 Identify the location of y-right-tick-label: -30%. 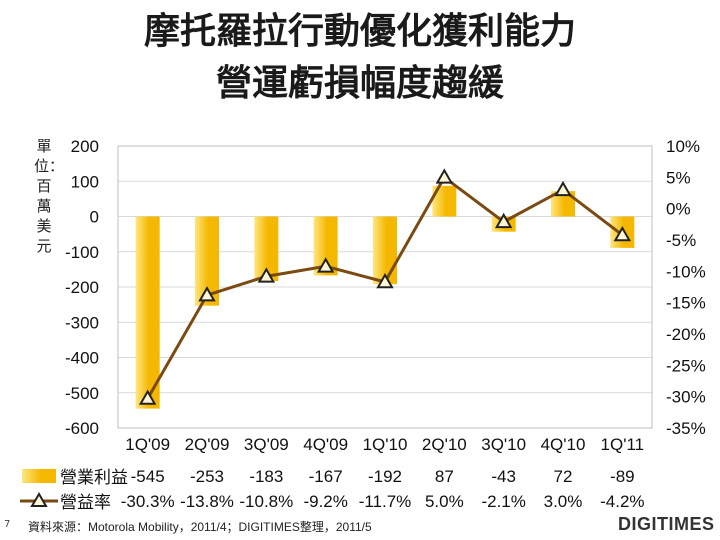
(686, 397).